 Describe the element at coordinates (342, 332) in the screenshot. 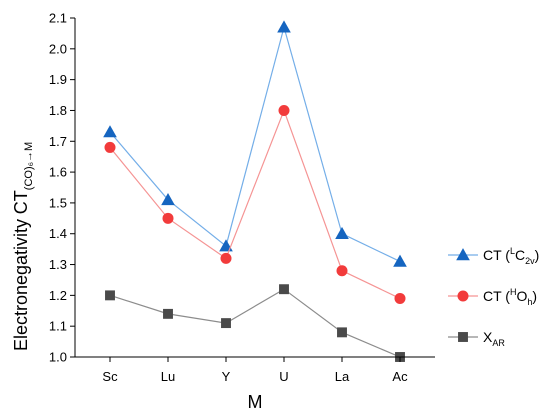

I see `point-xar-la` at that location.